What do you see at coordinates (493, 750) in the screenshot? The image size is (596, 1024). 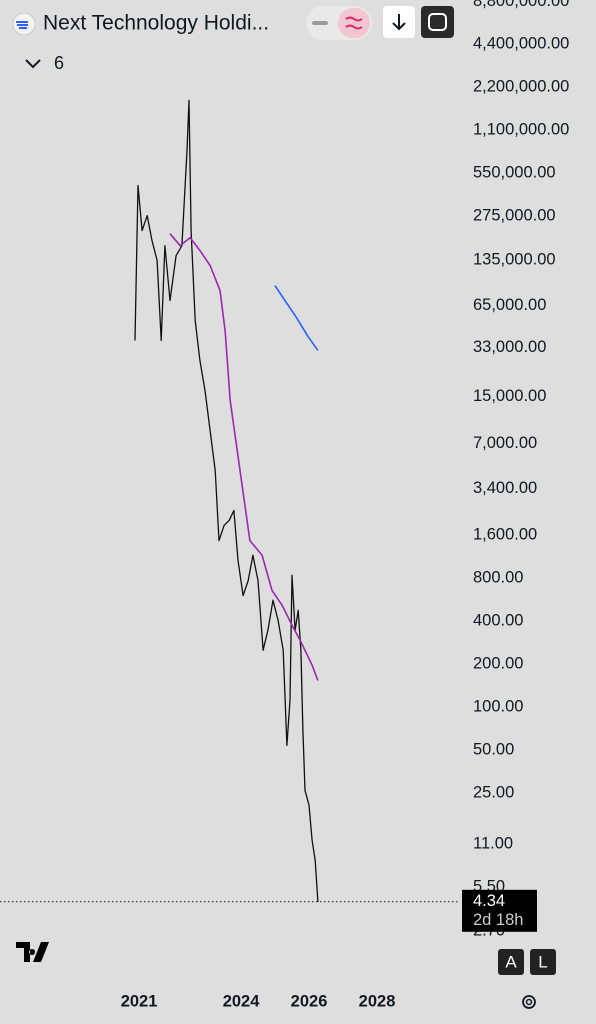 I see `y-tick-label: 50.00` at bounding box center [493, 750].